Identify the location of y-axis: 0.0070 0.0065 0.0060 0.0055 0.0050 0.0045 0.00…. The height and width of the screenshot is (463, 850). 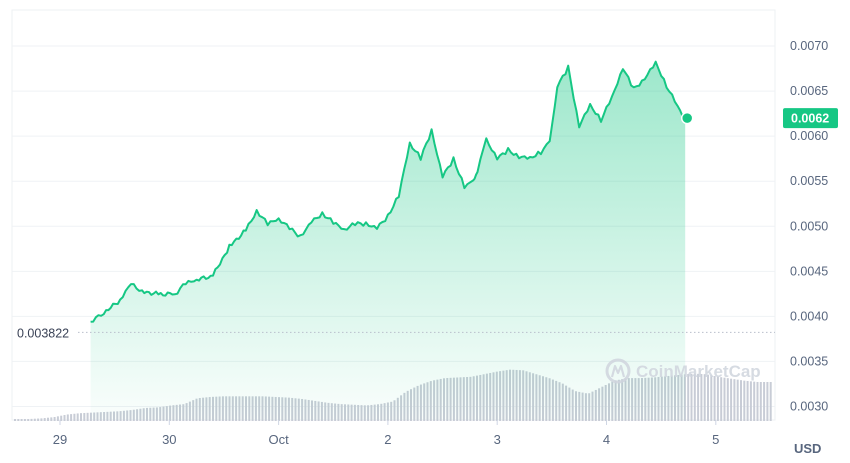
(809, 226).